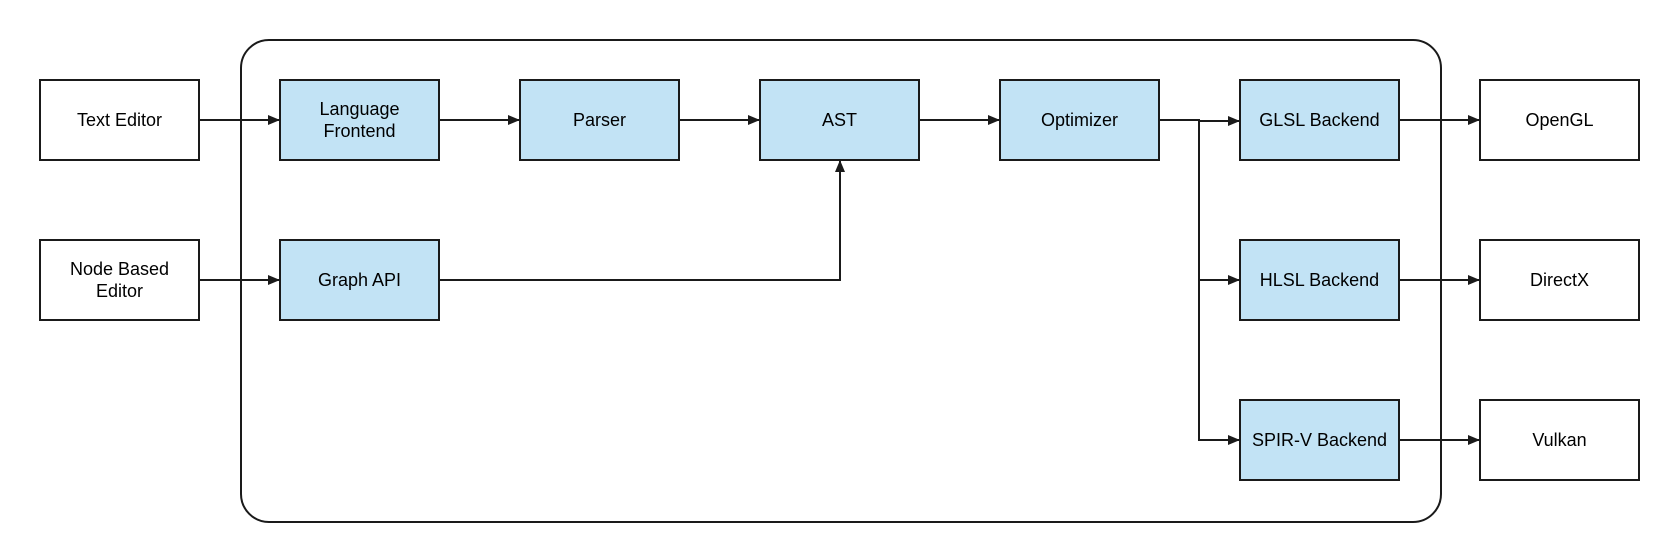 The image size is (1680, 560). I want to click on node-optimizer-label: Optimizer, so click(1079, 120).